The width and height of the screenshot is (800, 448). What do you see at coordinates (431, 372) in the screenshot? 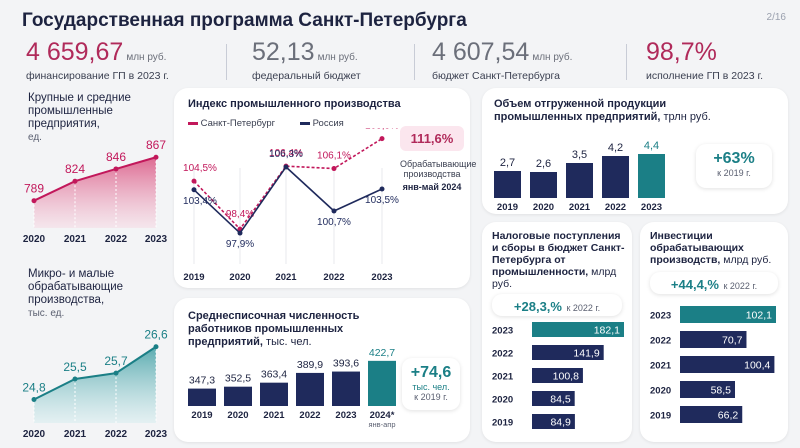
I see `growth-value: +74,6` at bounding box center [431, 372].